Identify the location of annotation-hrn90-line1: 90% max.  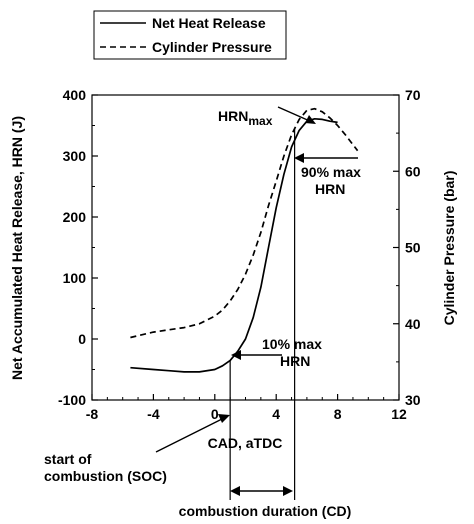
(331, 172).